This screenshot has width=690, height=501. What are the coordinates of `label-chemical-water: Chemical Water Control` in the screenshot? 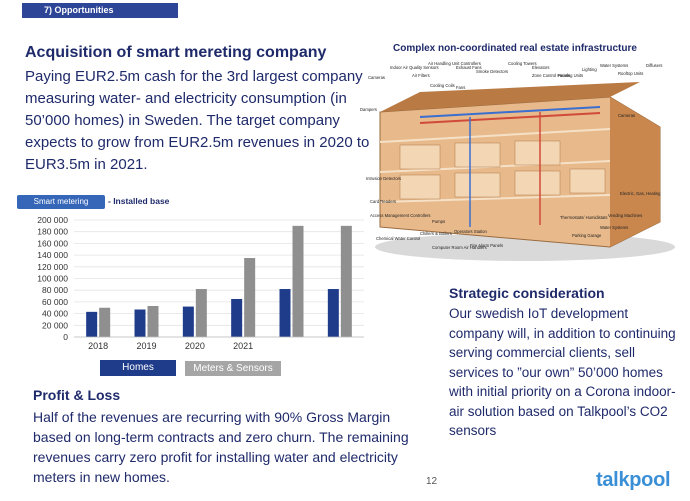 It's located at (398, 238).